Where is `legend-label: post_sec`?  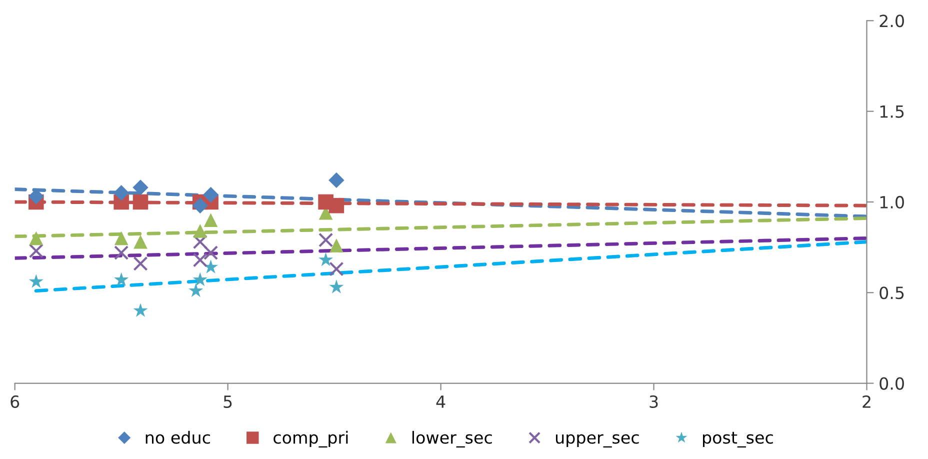
legend-label: post_sec is located at coordinates (737, 440).